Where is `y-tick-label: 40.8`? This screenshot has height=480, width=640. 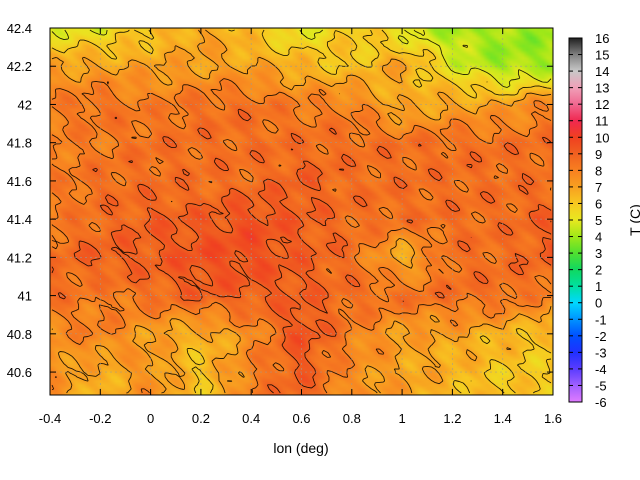
y-tick-label: 40.8 is located at coordinates (19, 334).